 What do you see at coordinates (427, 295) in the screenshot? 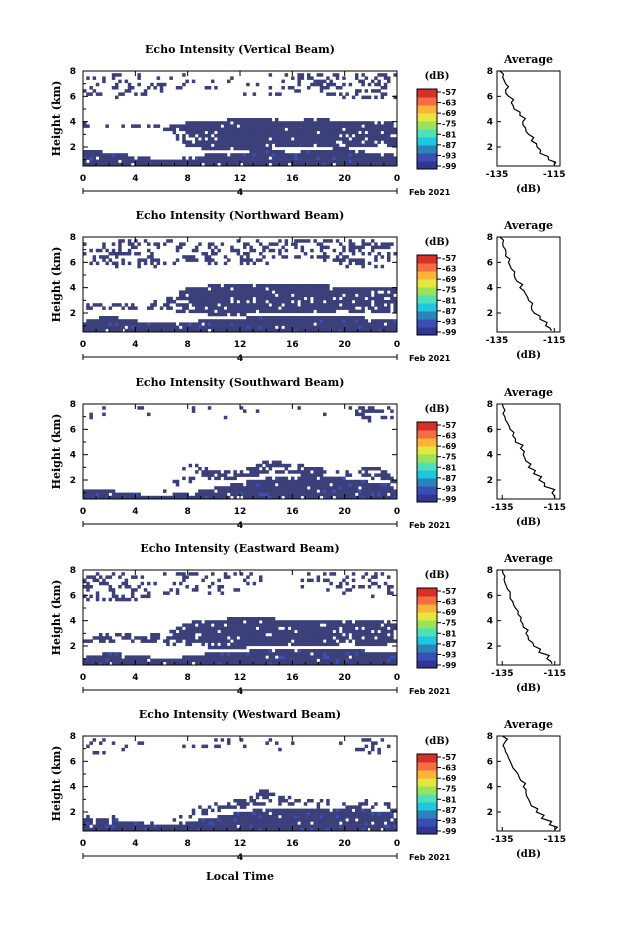
I see `colorbar-frame` at bounding box center [427, 295].